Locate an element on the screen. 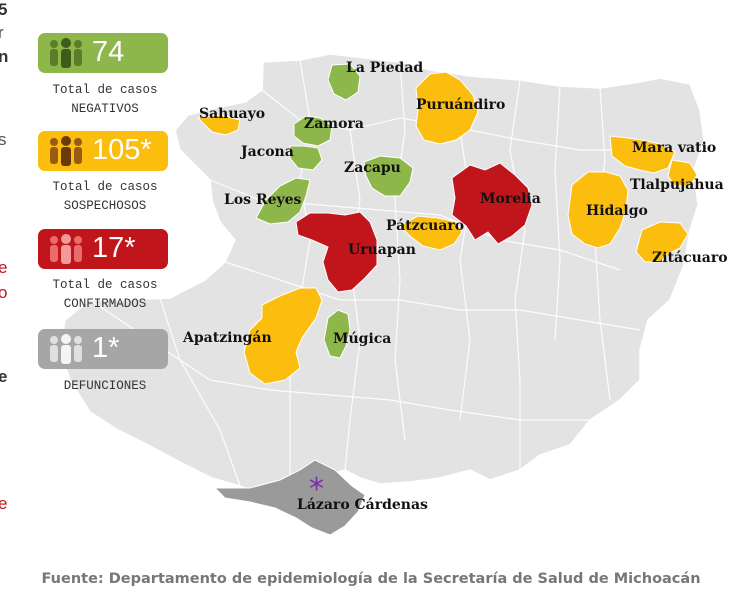 Image resolution: width=742 pixels, height=613 pixels. cropped-text-fragment: s is located at coordinates (3, 139).